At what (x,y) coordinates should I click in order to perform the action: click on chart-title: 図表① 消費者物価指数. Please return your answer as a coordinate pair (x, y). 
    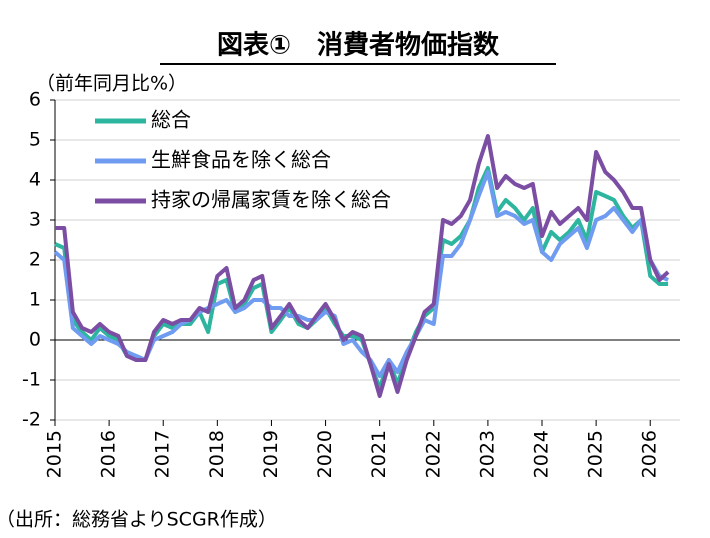
    Looking at the image, I should click on (358, 46).